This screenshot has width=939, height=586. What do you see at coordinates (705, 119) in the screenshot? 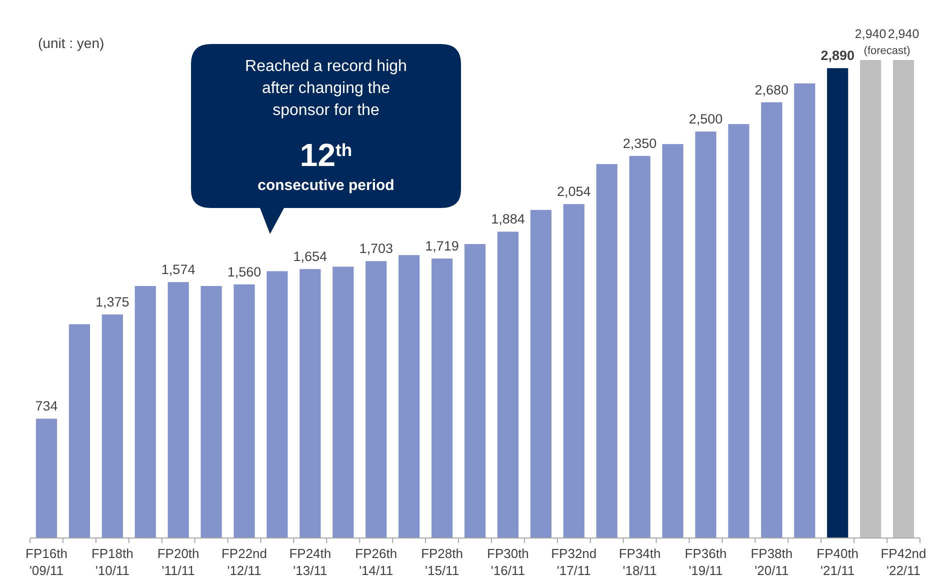
I see `data-label: 2,500` at bounding box center [705, 119].